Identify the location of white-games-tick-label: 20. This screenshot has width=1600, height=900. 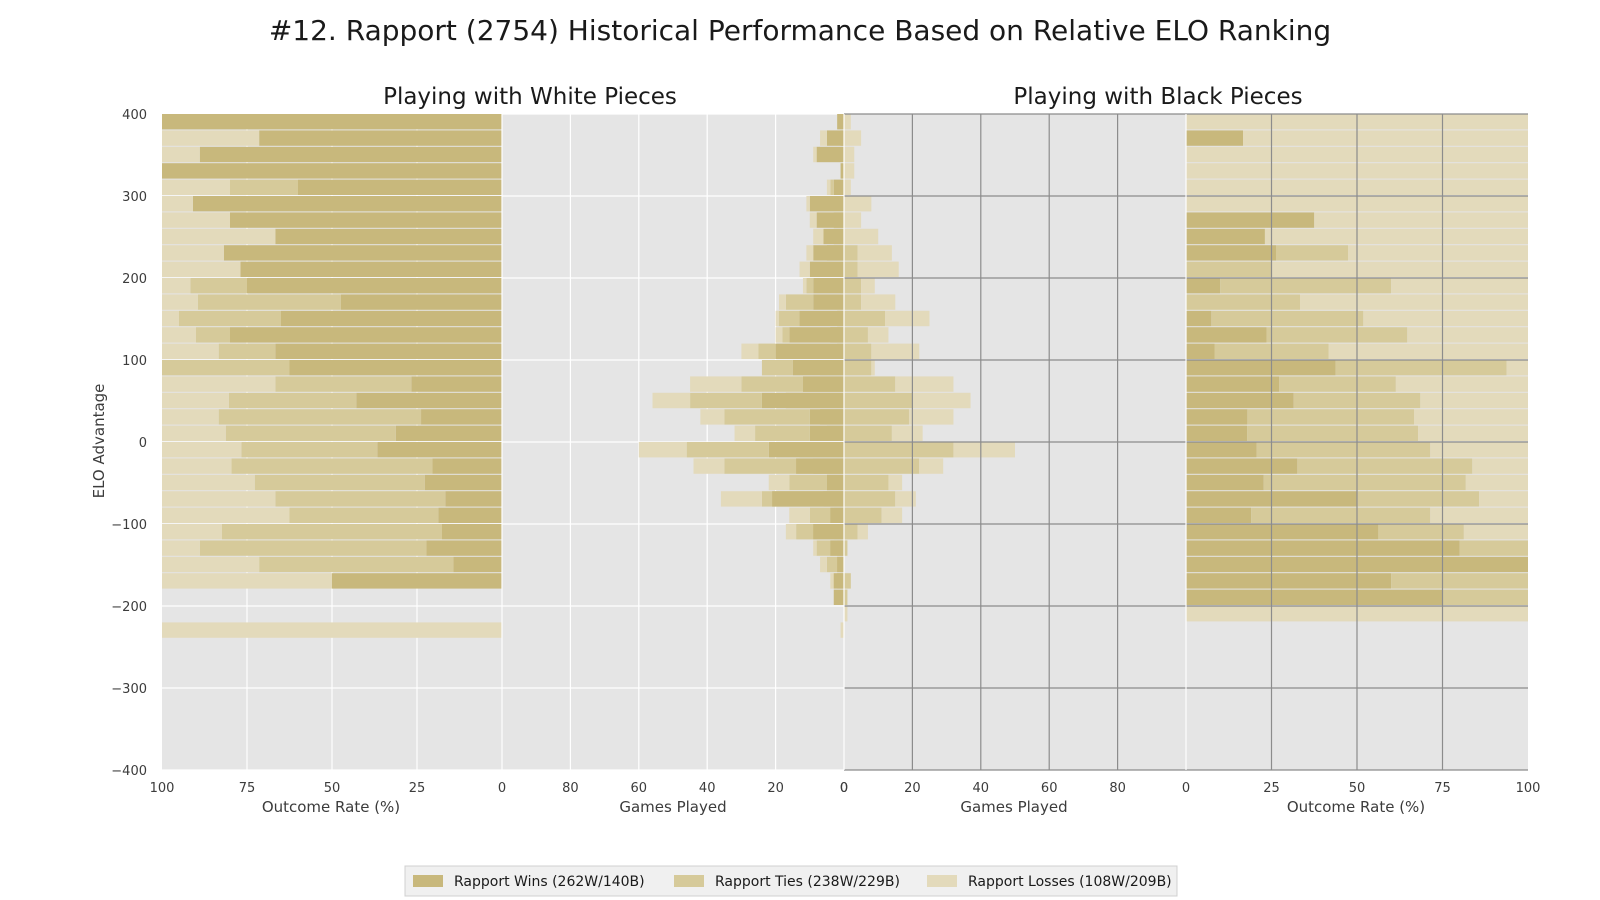
(775, 788).